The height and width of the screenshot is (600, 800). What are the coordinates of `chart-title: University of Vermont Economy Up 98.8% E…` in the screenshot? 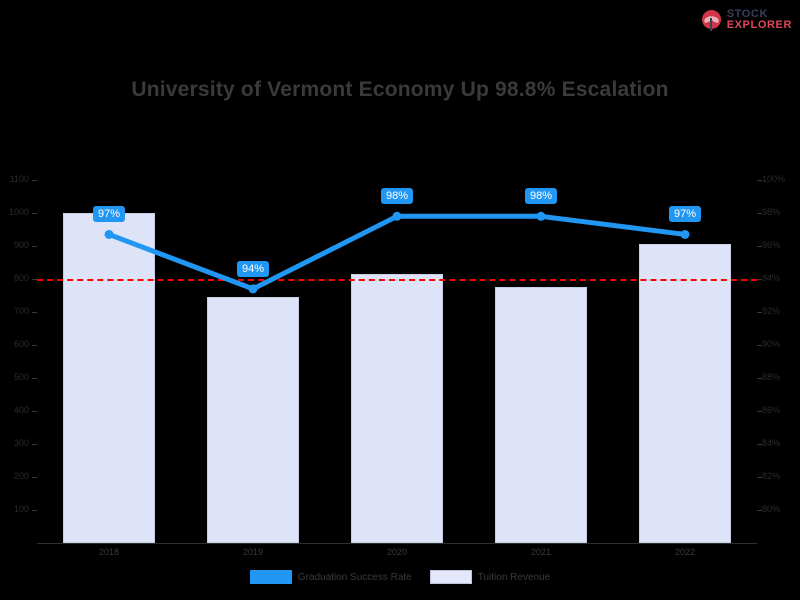 It's located at (400, 89).